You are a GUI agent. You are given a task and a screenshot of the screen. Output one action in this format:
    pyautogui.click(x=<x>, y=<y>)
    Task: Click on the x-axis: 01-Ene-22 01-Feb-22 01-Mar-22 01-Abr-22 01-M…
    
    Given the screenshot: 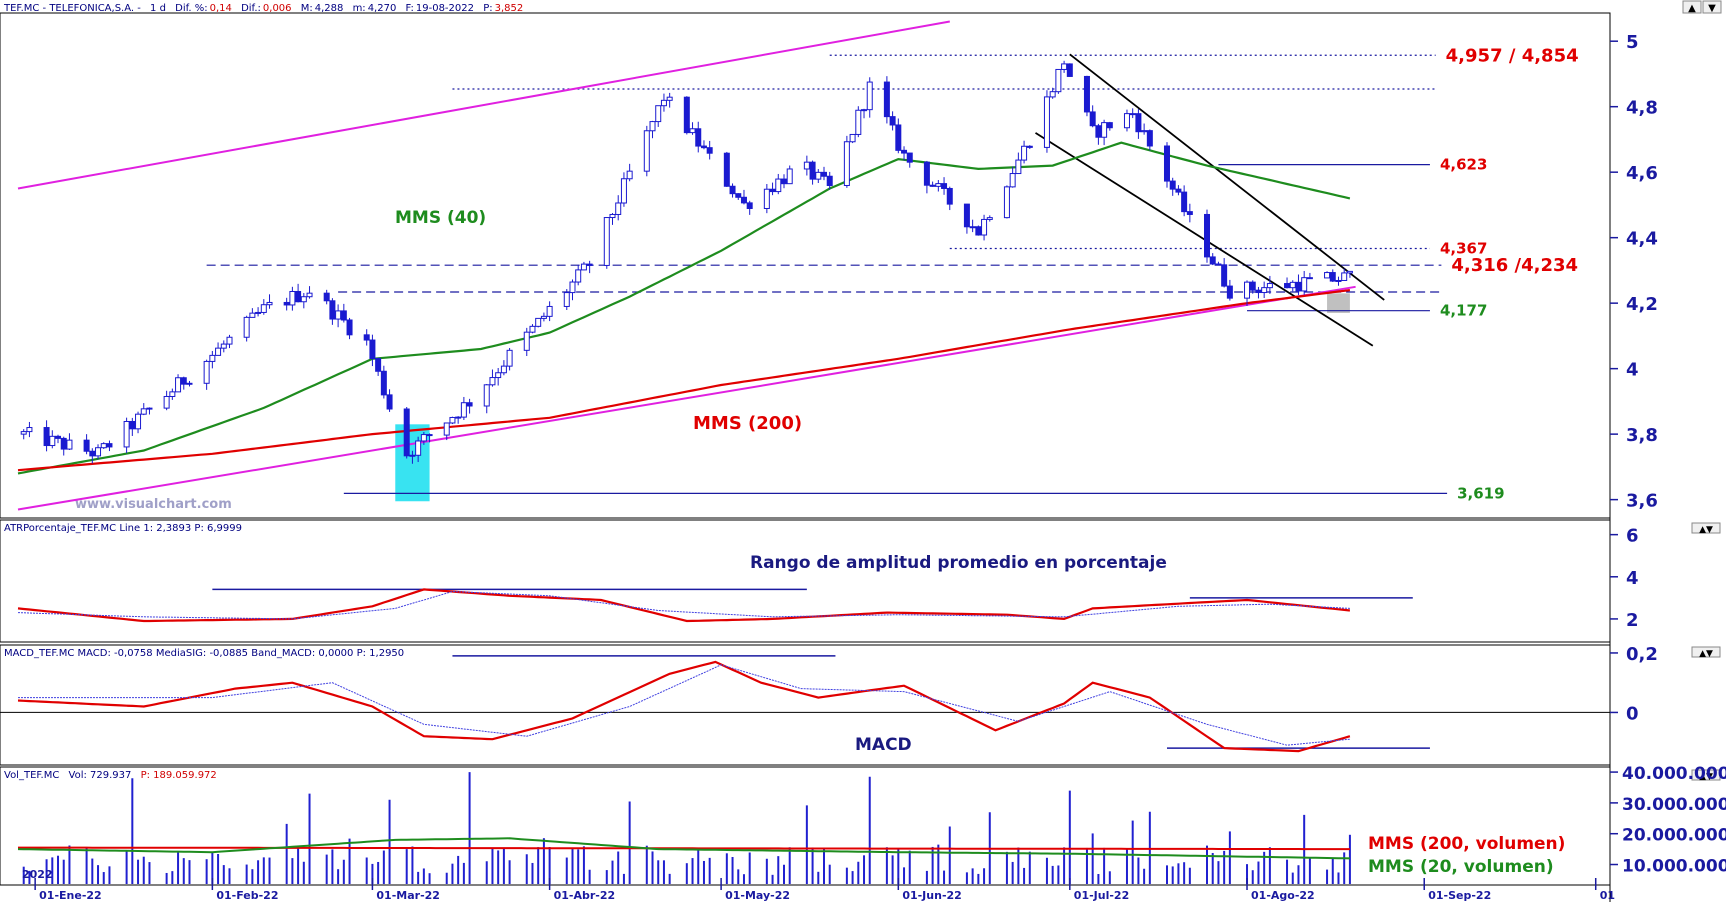 What is the action you would take?
    pyautogui.click(x=818, y=885)
    